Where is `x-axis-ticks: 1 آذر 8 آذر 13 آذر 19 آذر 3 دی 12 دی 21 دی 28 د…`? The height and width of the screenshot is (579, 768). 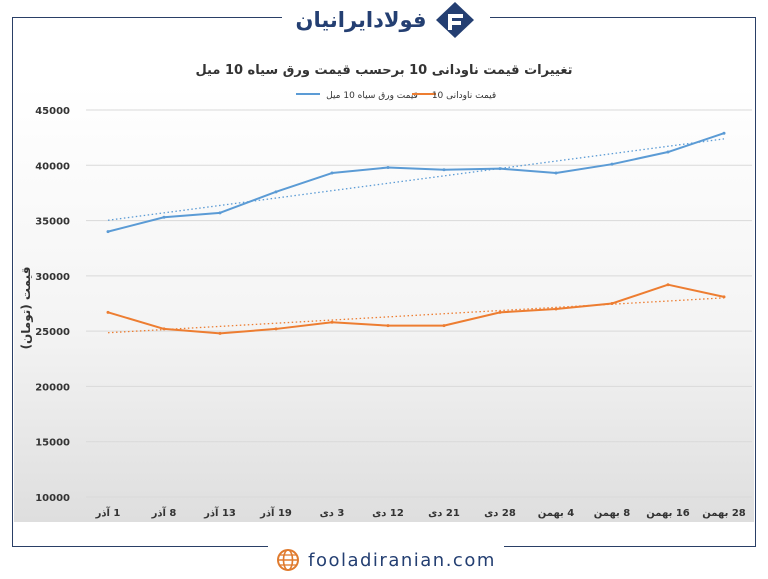 x-axis-ticks: 1 آذر 8 آذر 13 آذر 19 آذر 3 دی 12 دی 21 دی 28 د… is located at coordinates (420, 512).